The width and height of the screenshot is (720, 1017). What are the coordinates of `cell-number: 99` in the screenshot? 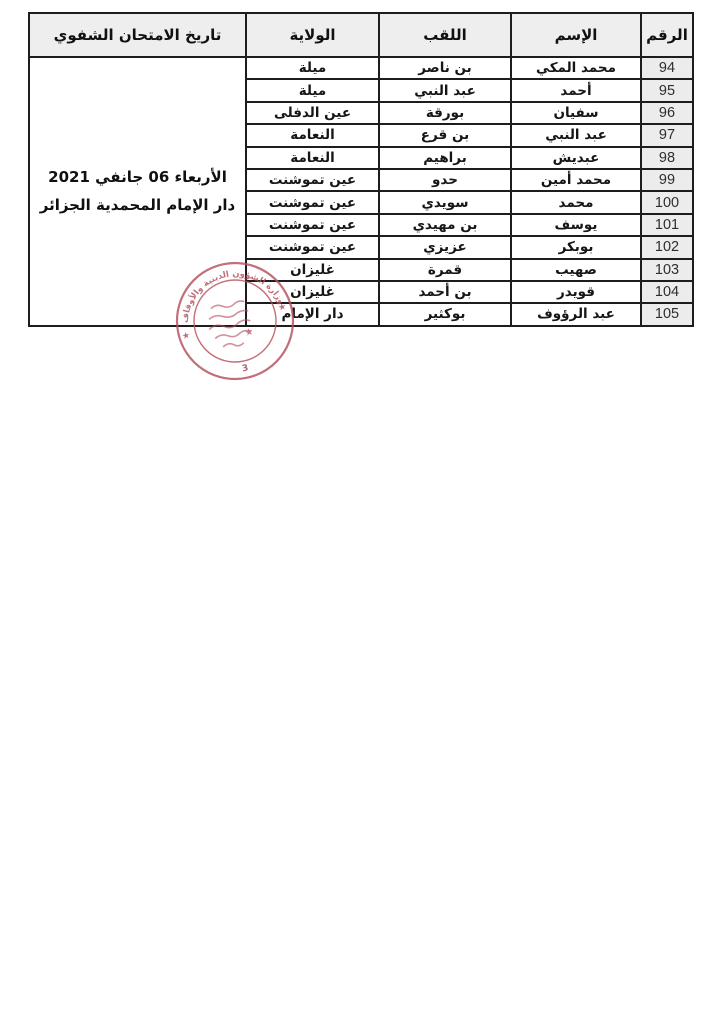 It's located at (667, 180).